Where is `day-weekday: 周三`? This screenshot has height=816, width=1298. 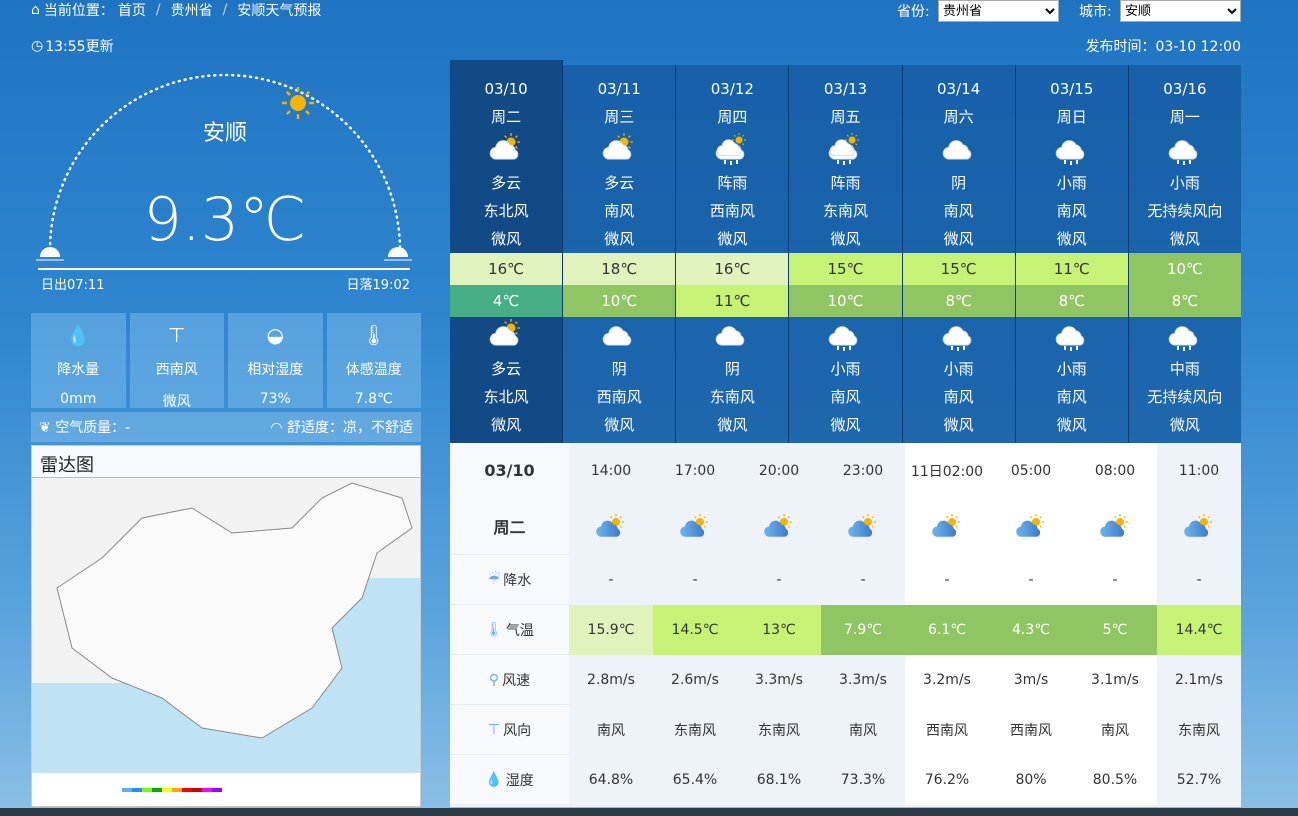
day-weekday: 周三 is located at coordinates (619, 117).